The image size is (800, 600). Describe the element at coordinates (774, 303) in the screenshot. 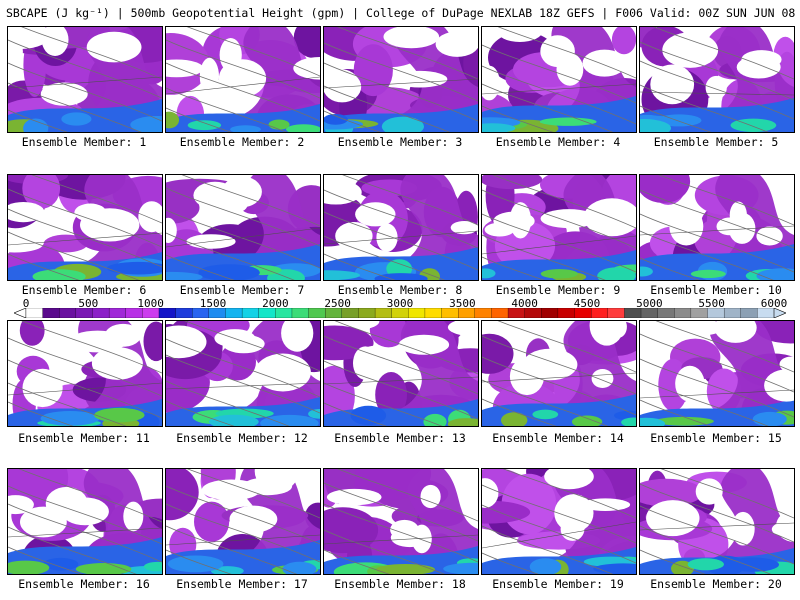

I see `colorbar-tick-label: 6000` at that location.